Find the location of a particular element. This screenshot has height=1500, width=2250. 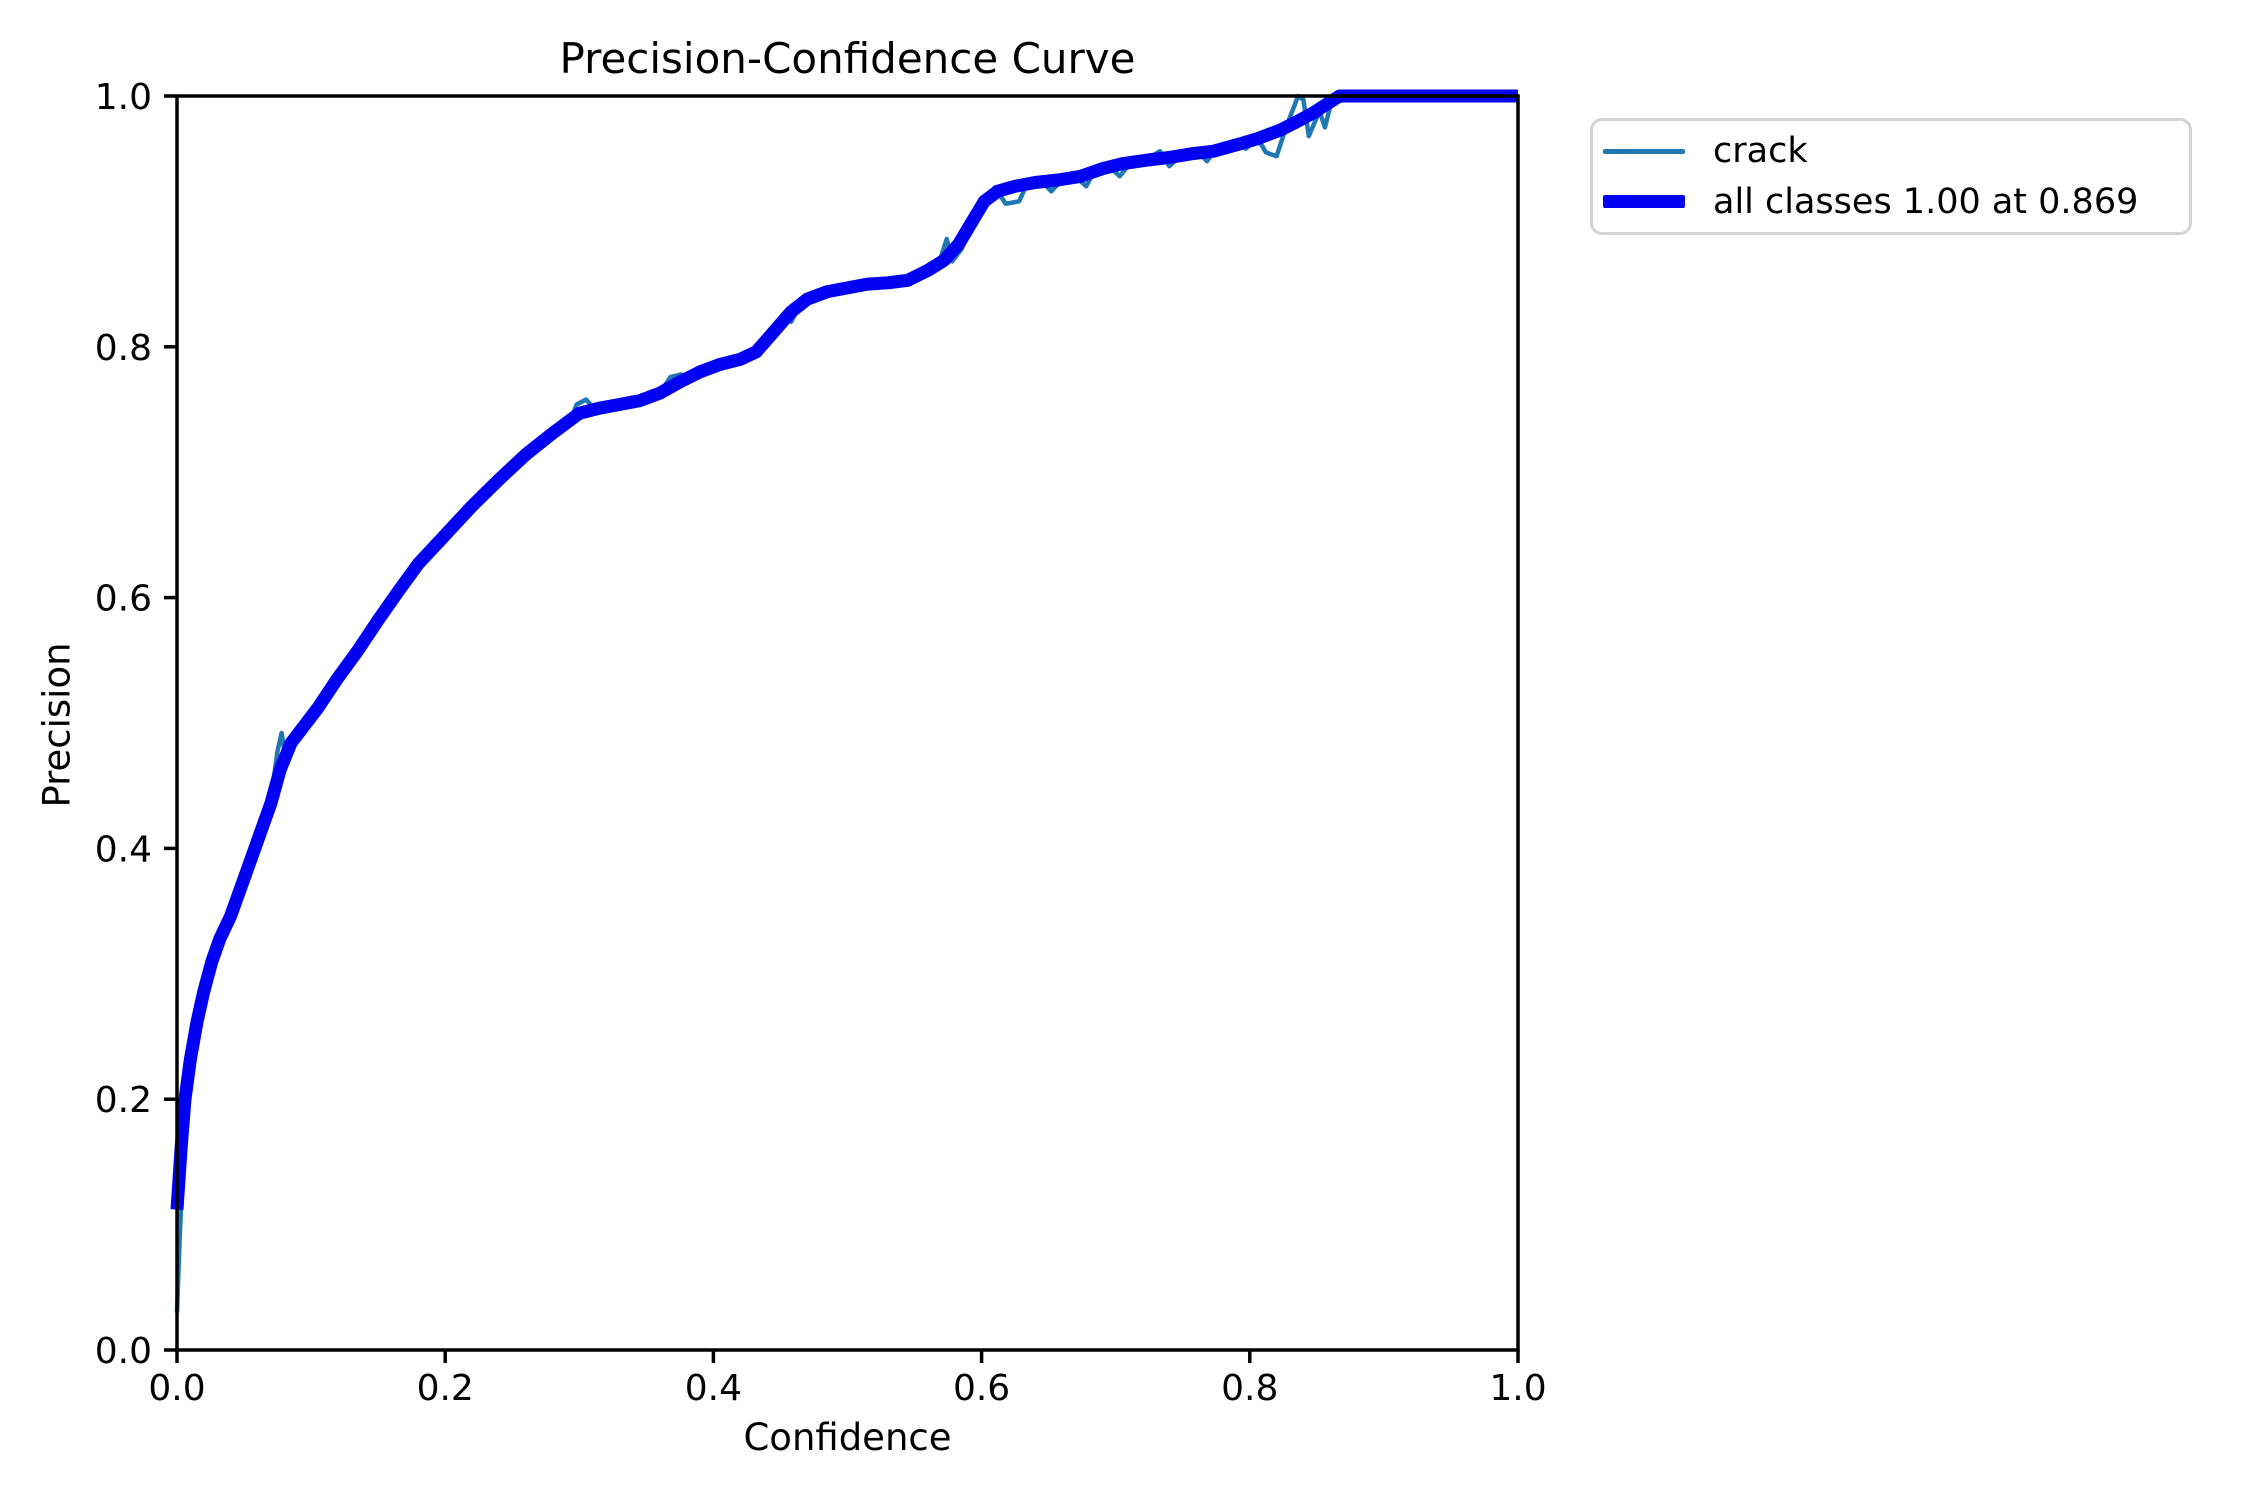

legend-label-crack: crack is located at coordinates (1760, 151).